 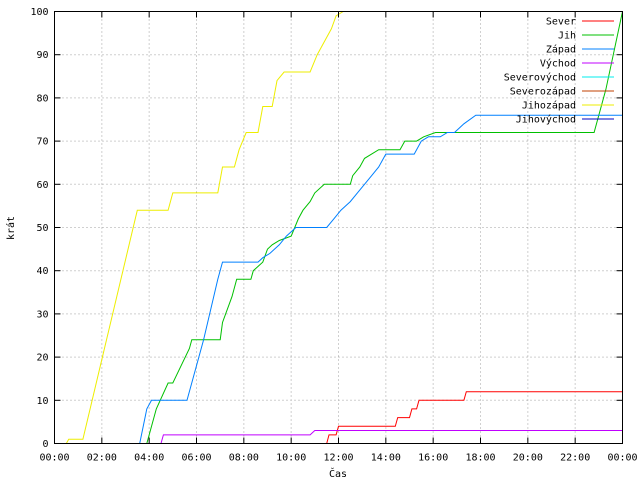 What do you see at coordinates (42, 55) in the screenshot?
I see `y-tick-label: 90` at bounding box center [42, 55].